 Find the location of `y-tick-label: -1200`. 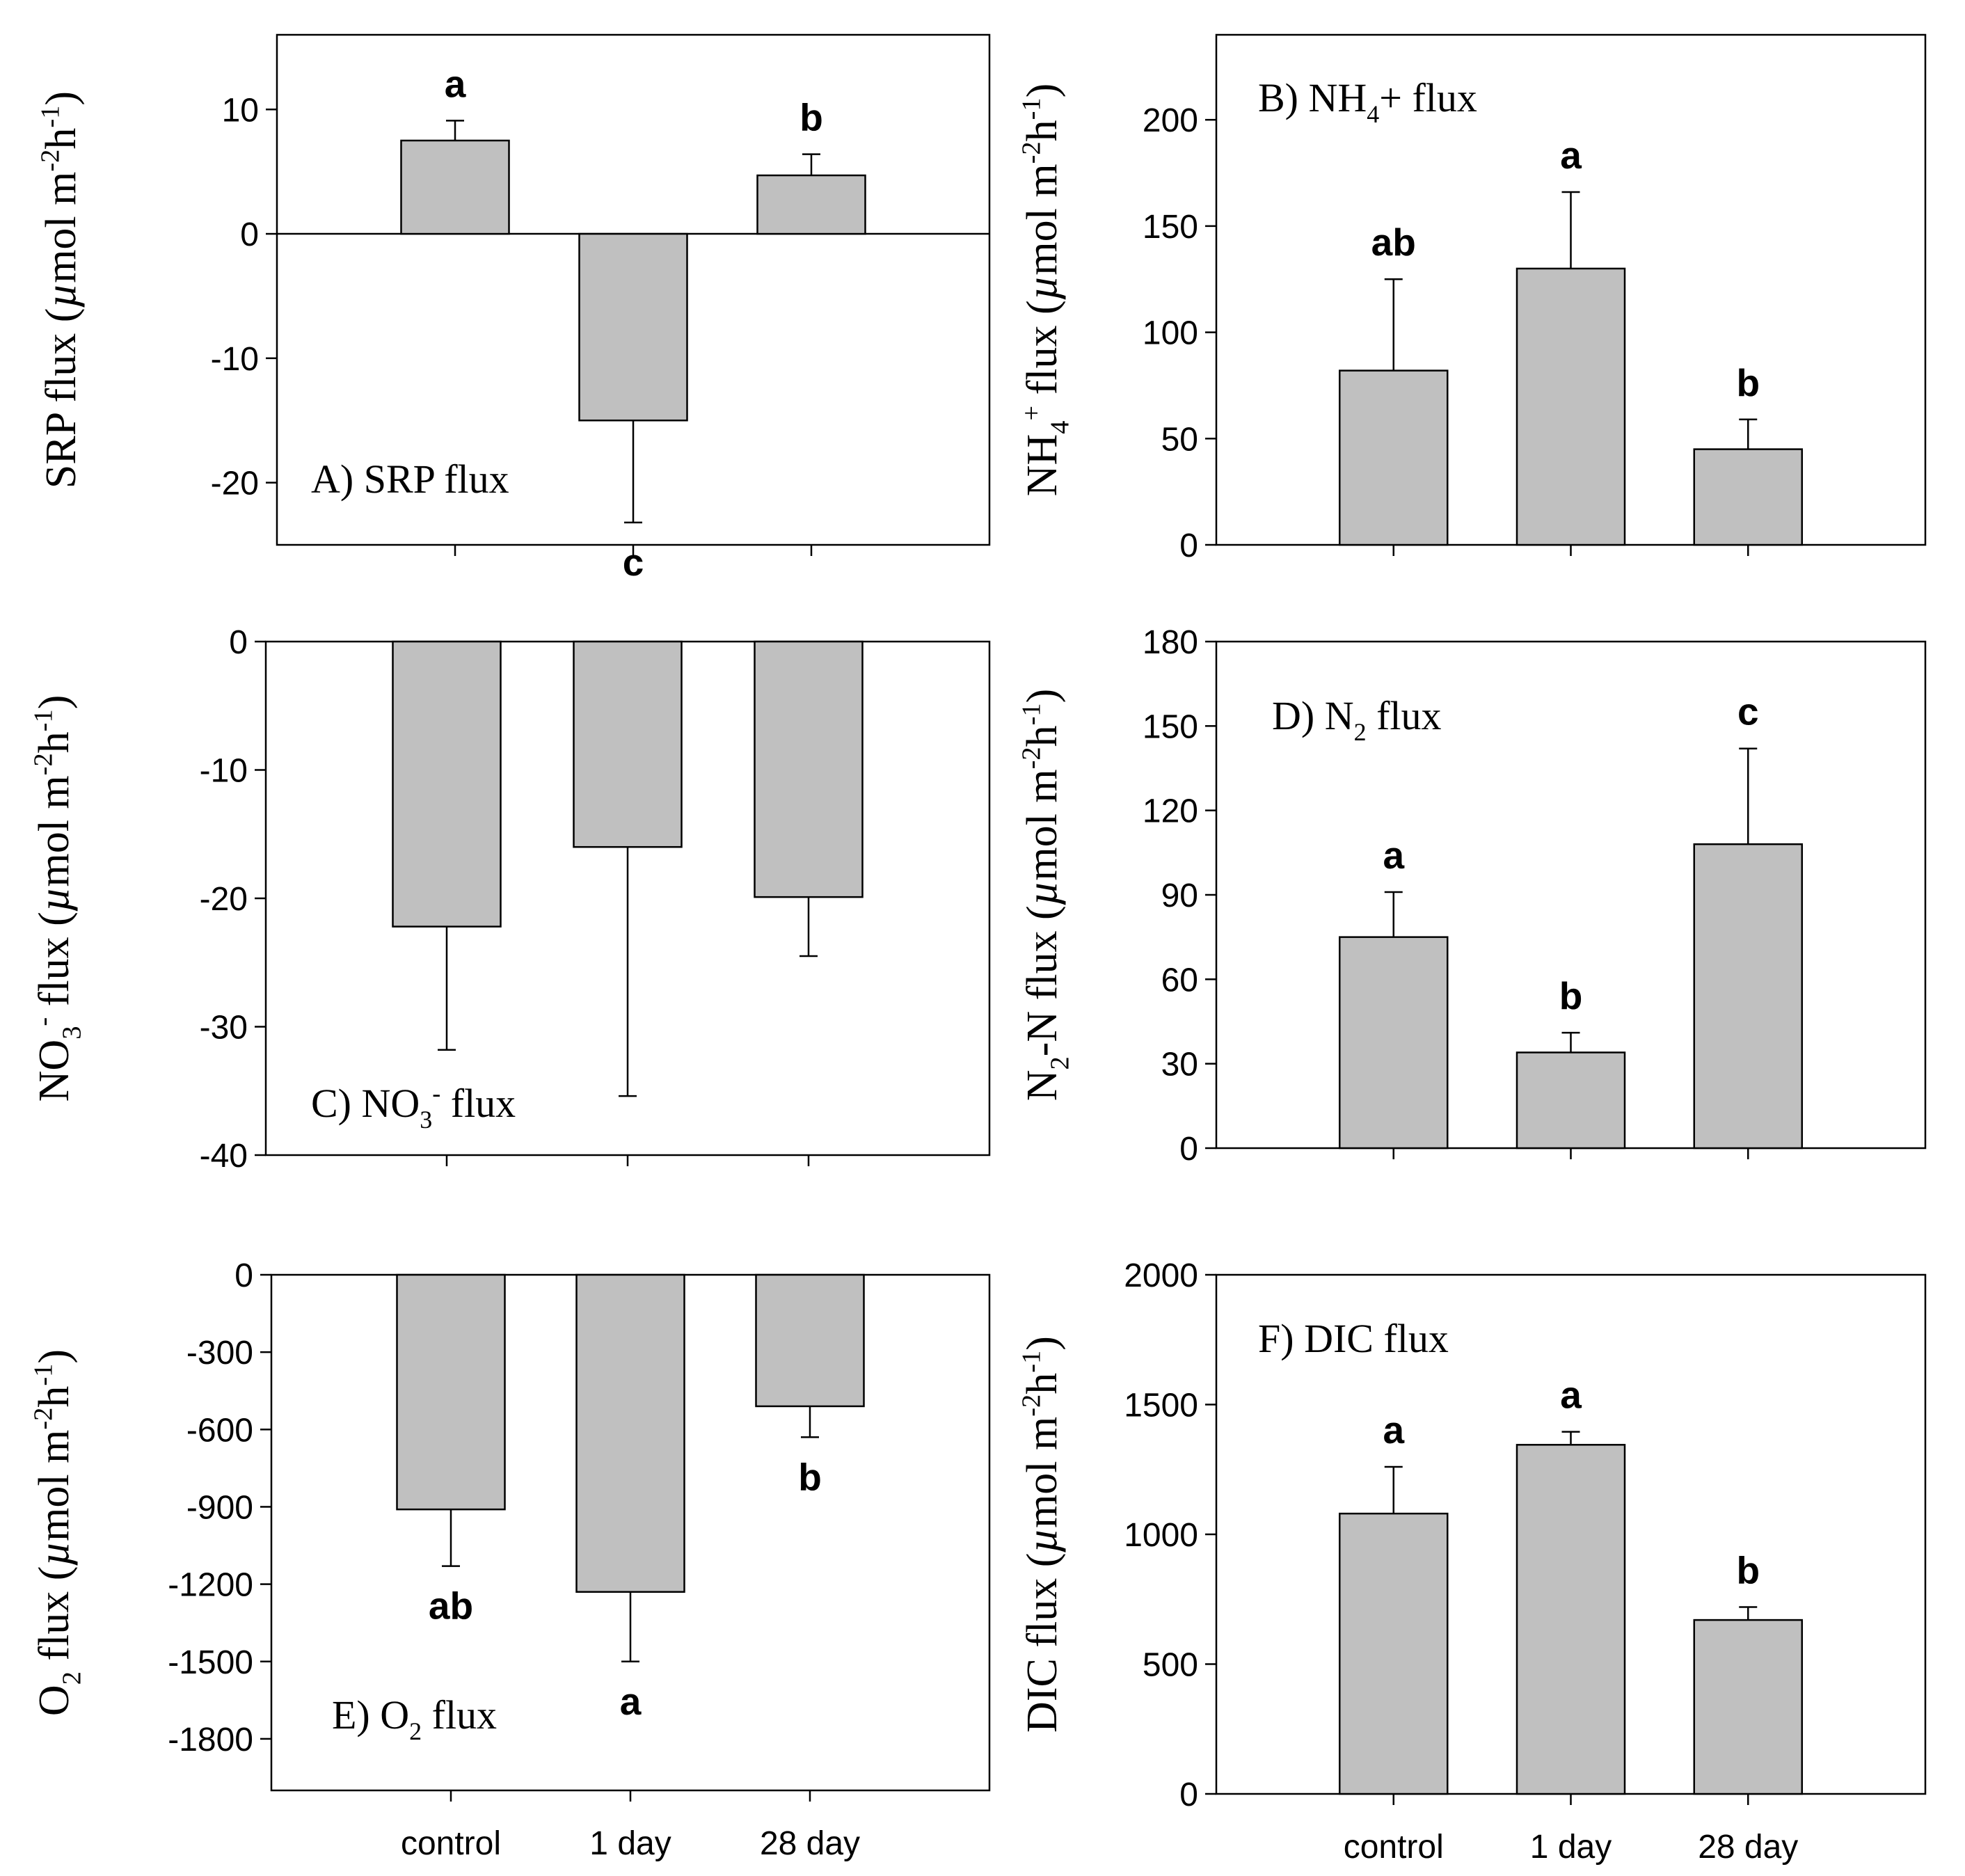

y-tick-label: -1200 is located at coordinates (210, 1585).